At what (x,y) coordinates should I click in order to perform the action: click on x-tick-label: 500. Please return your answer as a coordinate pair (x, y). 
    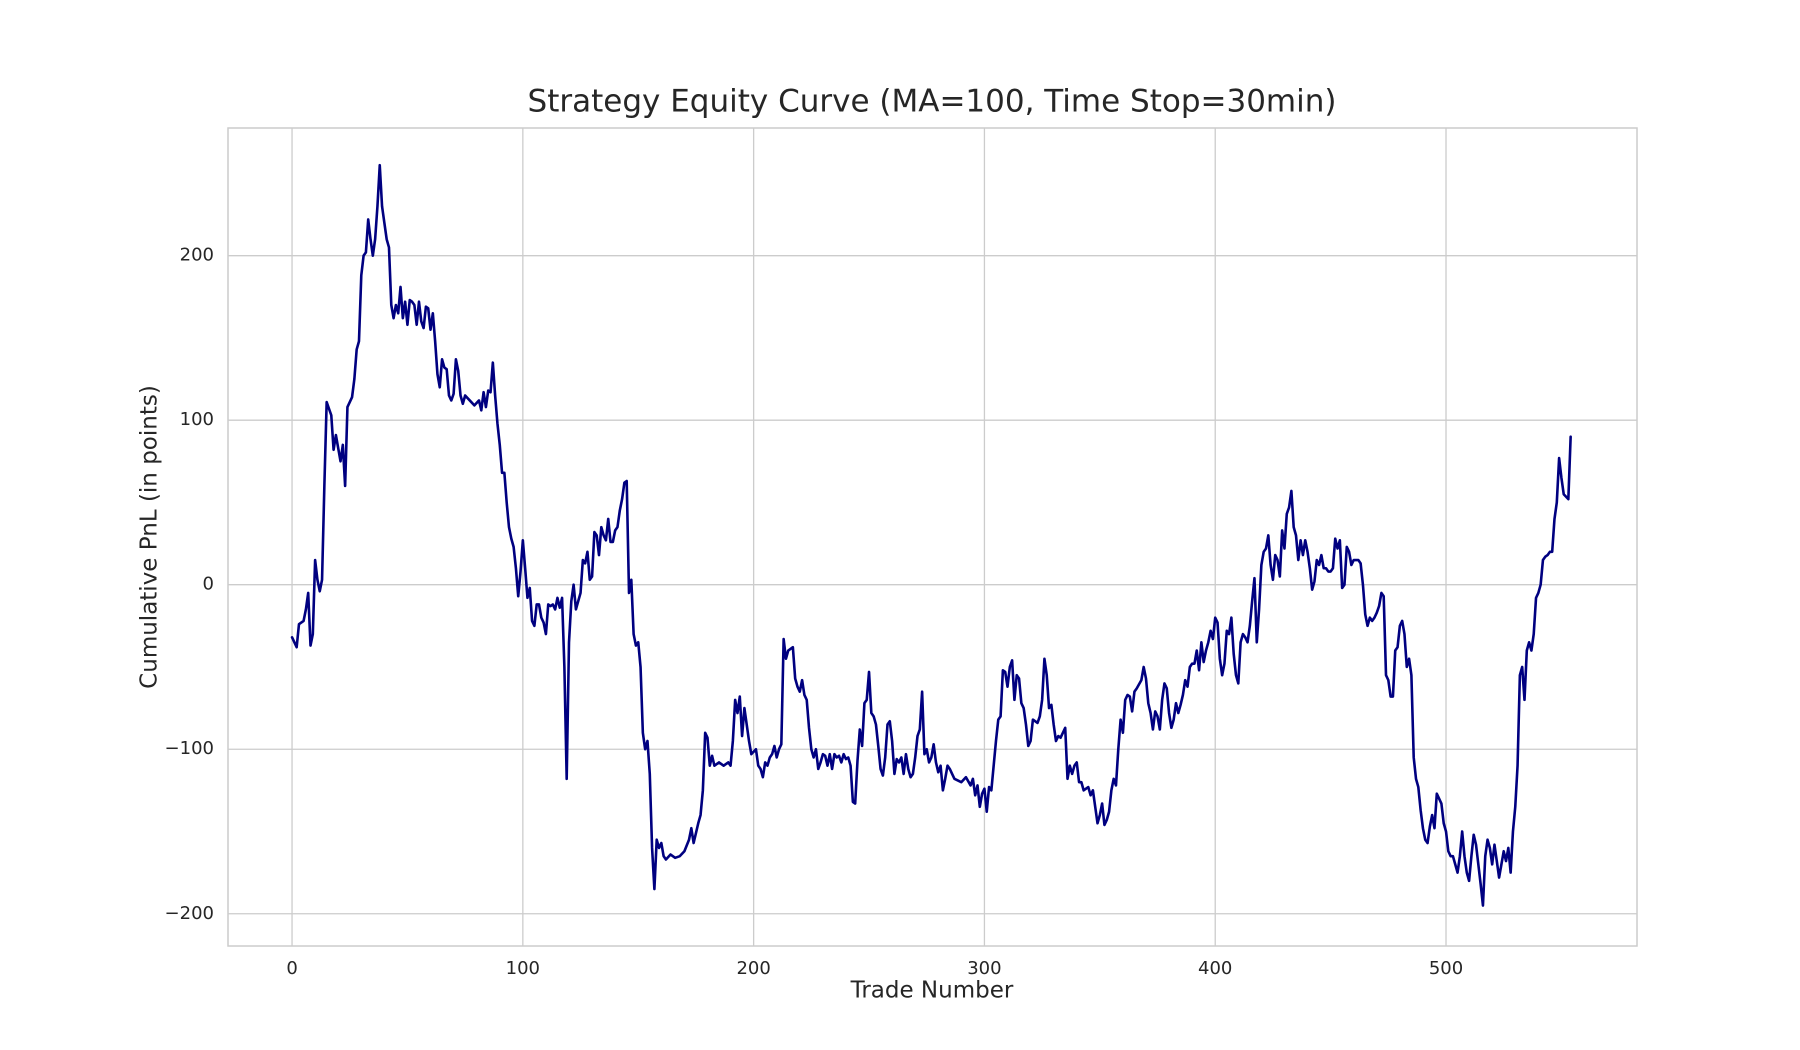
    Looking at the image, I should click on (1446, 968).